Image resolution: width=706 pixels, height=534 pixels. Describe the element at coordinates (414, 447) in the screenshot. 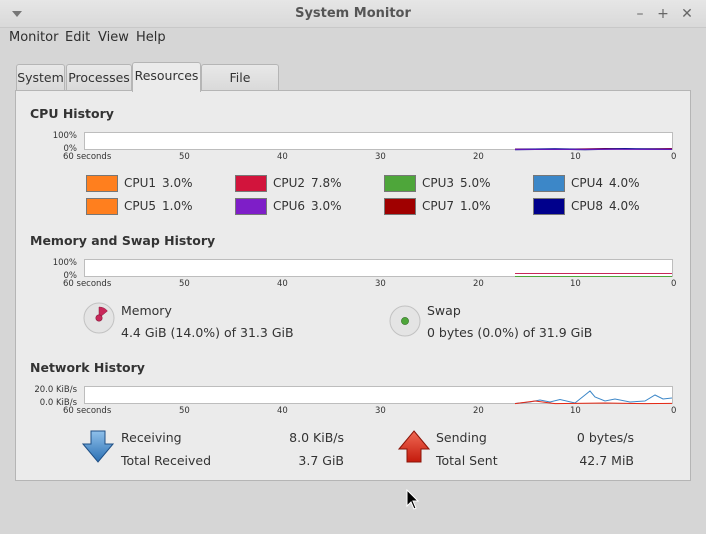

I see `sending-arrow-icon` at that location.